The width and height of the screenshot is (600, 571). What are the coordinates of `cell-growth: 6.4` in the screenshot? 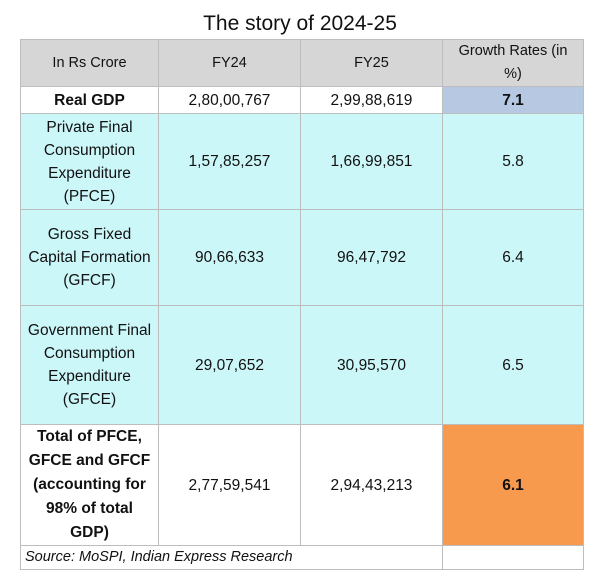 It's located at (513, 257).